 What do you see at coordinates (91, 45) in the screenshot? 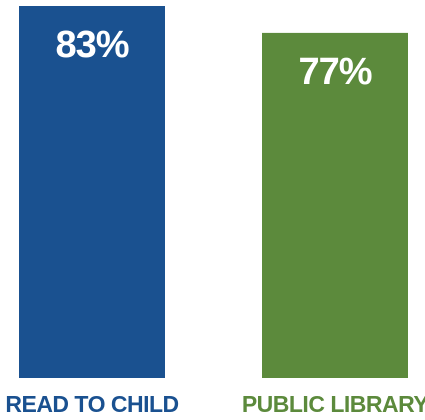
I see `value-label-read-to-child: 83%` at bounding box center [91, 45].